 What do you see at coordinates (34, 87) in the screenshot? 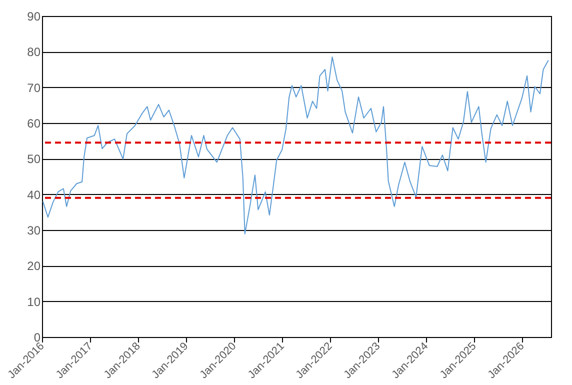
I see `y-tick-label: 70` at bounding box center [34, 87].